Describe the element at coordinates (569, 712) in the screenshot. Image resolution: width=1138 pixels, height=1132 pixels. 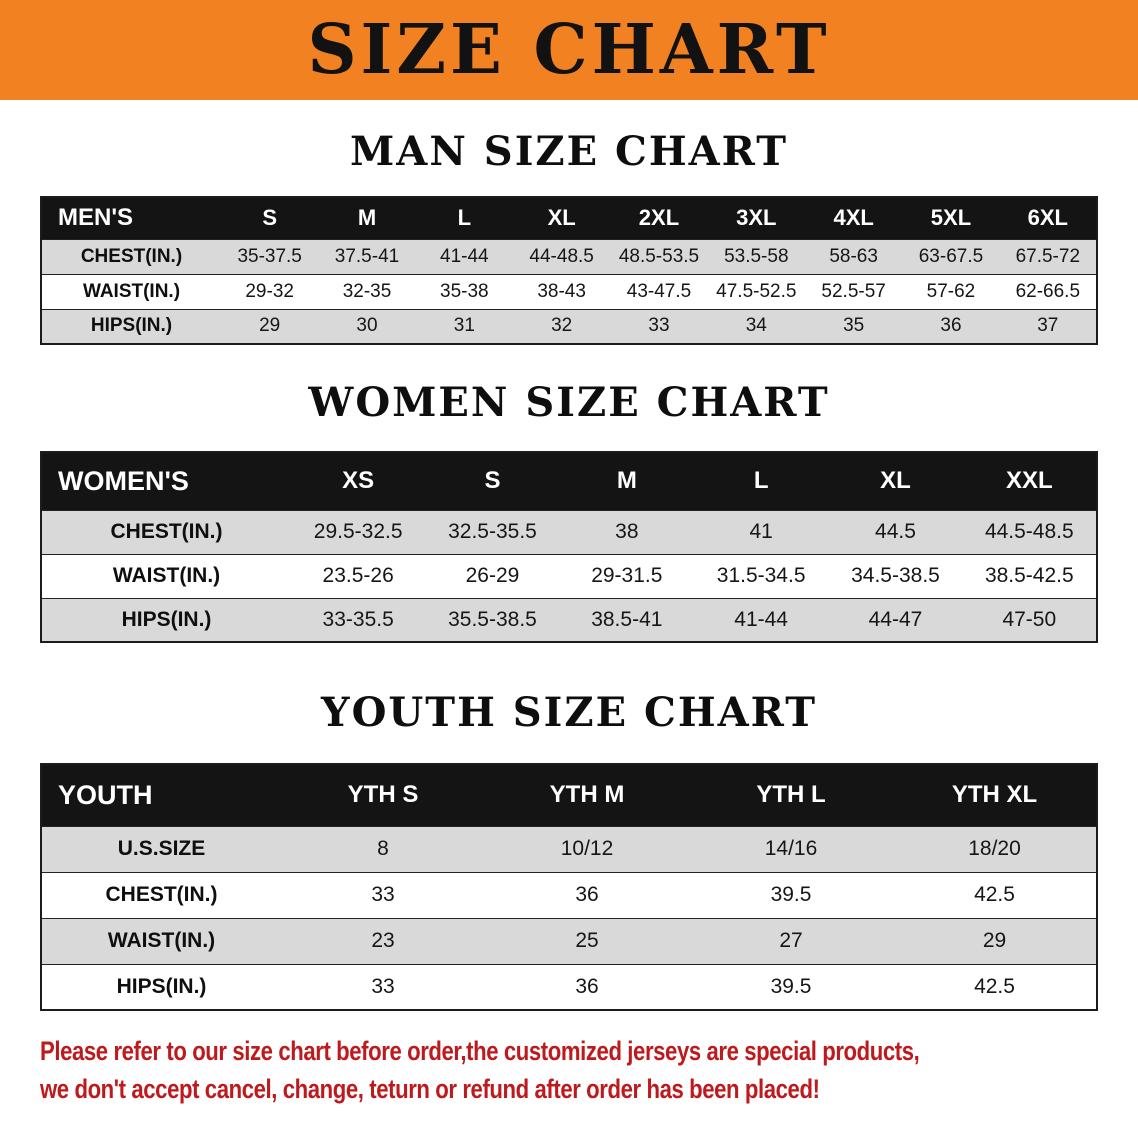
I see `youth-section-heading: YOUTH SIZE CHART` at that location.